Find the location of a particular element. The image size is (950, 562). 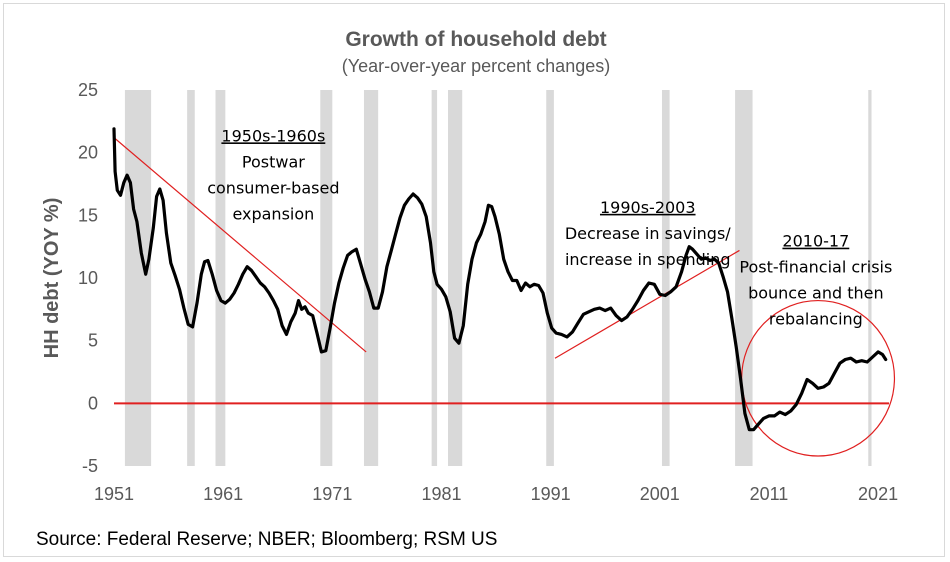

x-tick-label: 2001 is located at coordinates (660, 494).